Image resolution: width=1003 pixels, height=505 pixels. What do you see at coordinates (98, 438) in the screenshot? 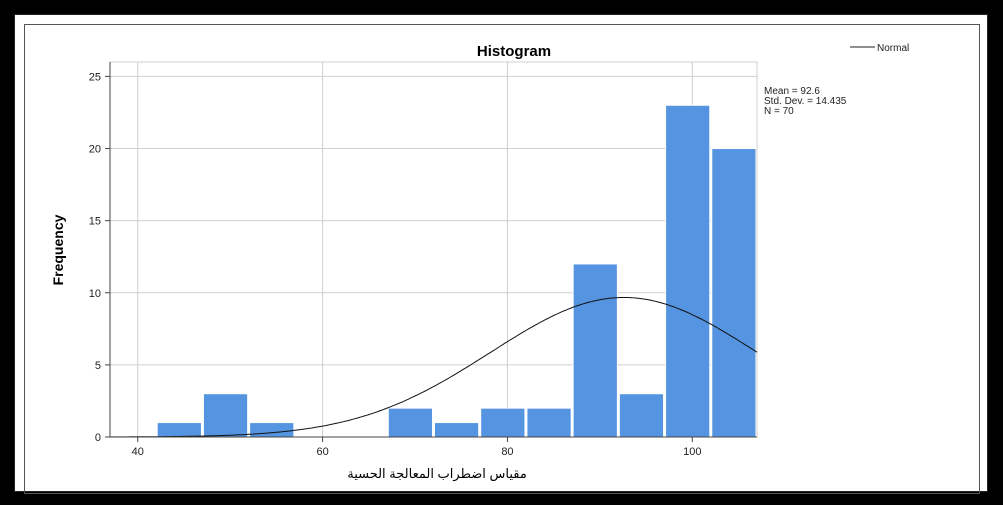
I see `y-tick-label: 0` at bounding box center [98, 438].